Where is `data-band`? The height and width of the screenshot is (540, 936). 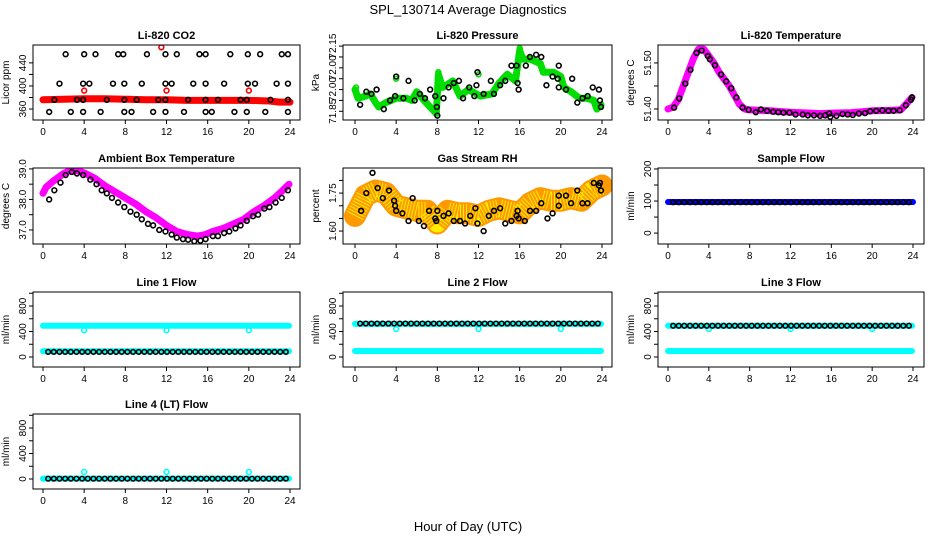
data-band is located at coordinates (478, 81).